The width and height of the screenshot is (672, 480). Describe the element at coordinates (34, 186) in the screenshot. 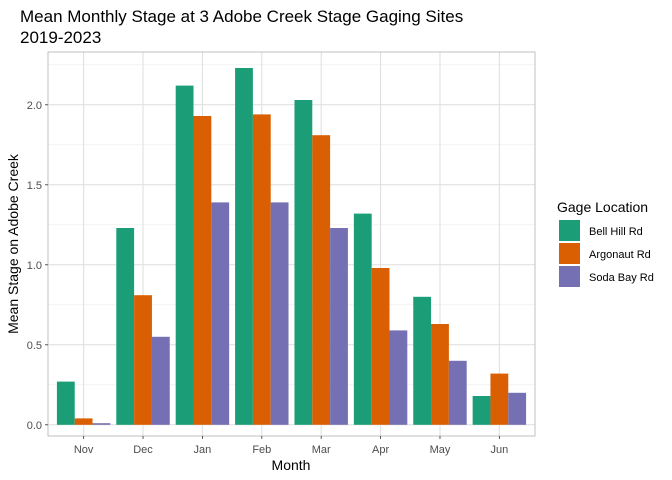

I see `y-tick-label: 1.5` at that location.